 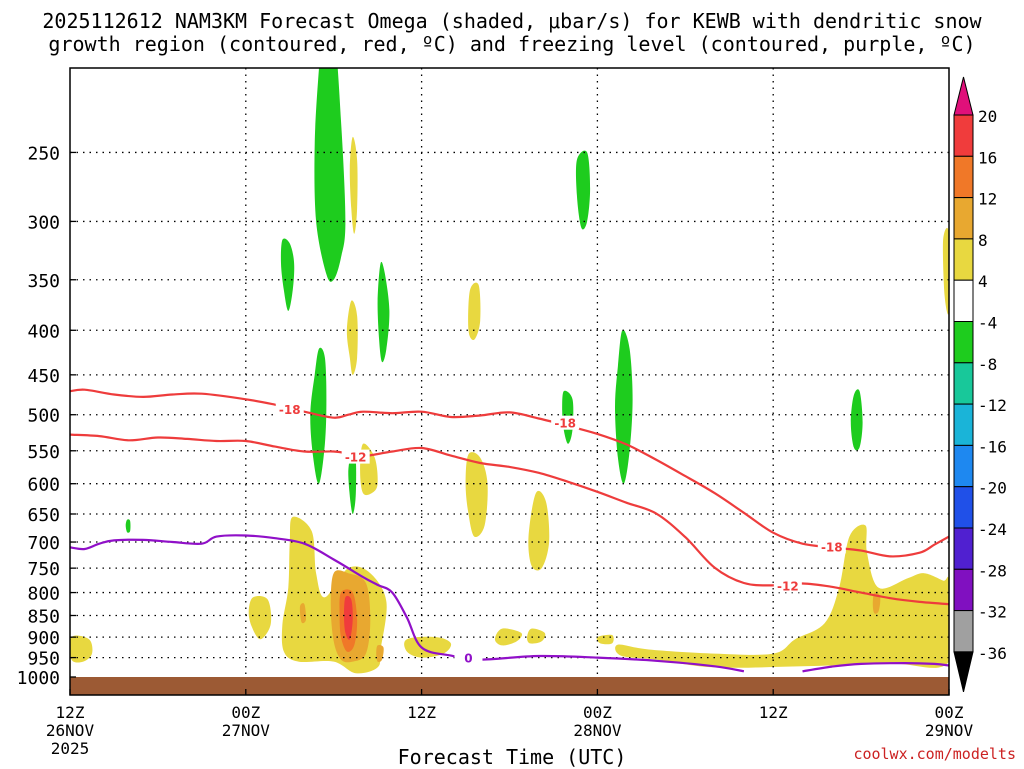 What do you see at coordinates (987, 323) in the screenshot?
I see `colorbar-label: -4` at bounding box center [987, 323].